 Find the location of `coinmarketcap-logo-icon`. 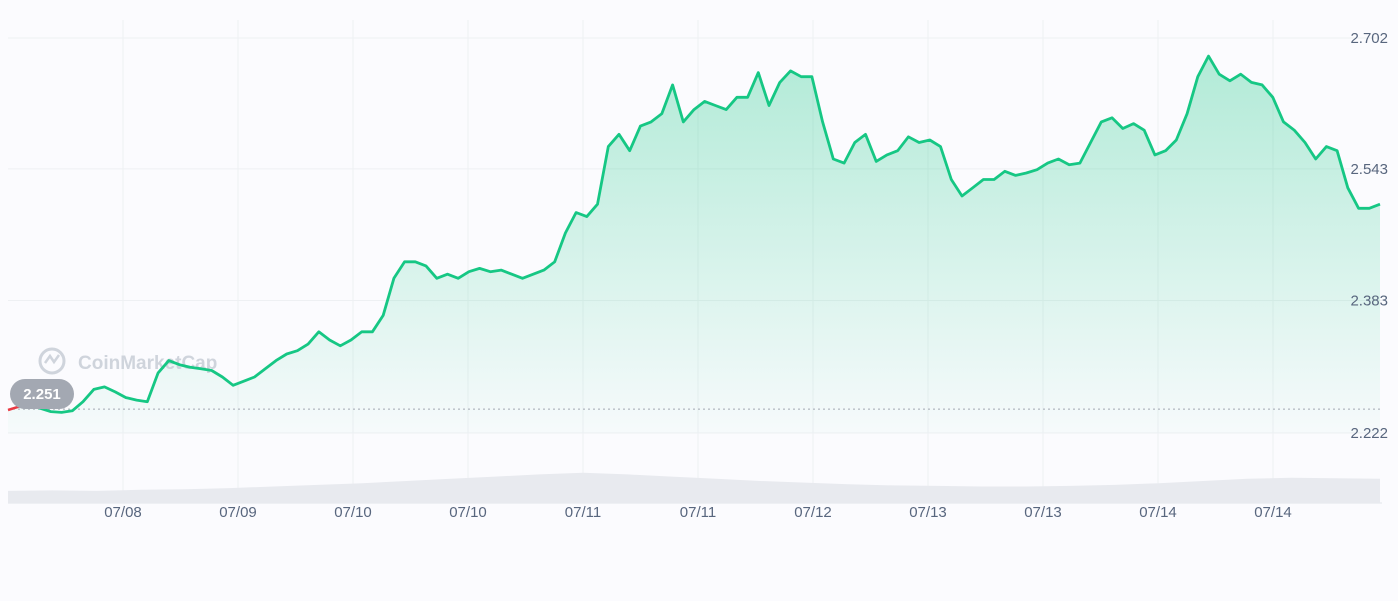

coinmarketcap-logo-icon is located at coordinates (52, 361).